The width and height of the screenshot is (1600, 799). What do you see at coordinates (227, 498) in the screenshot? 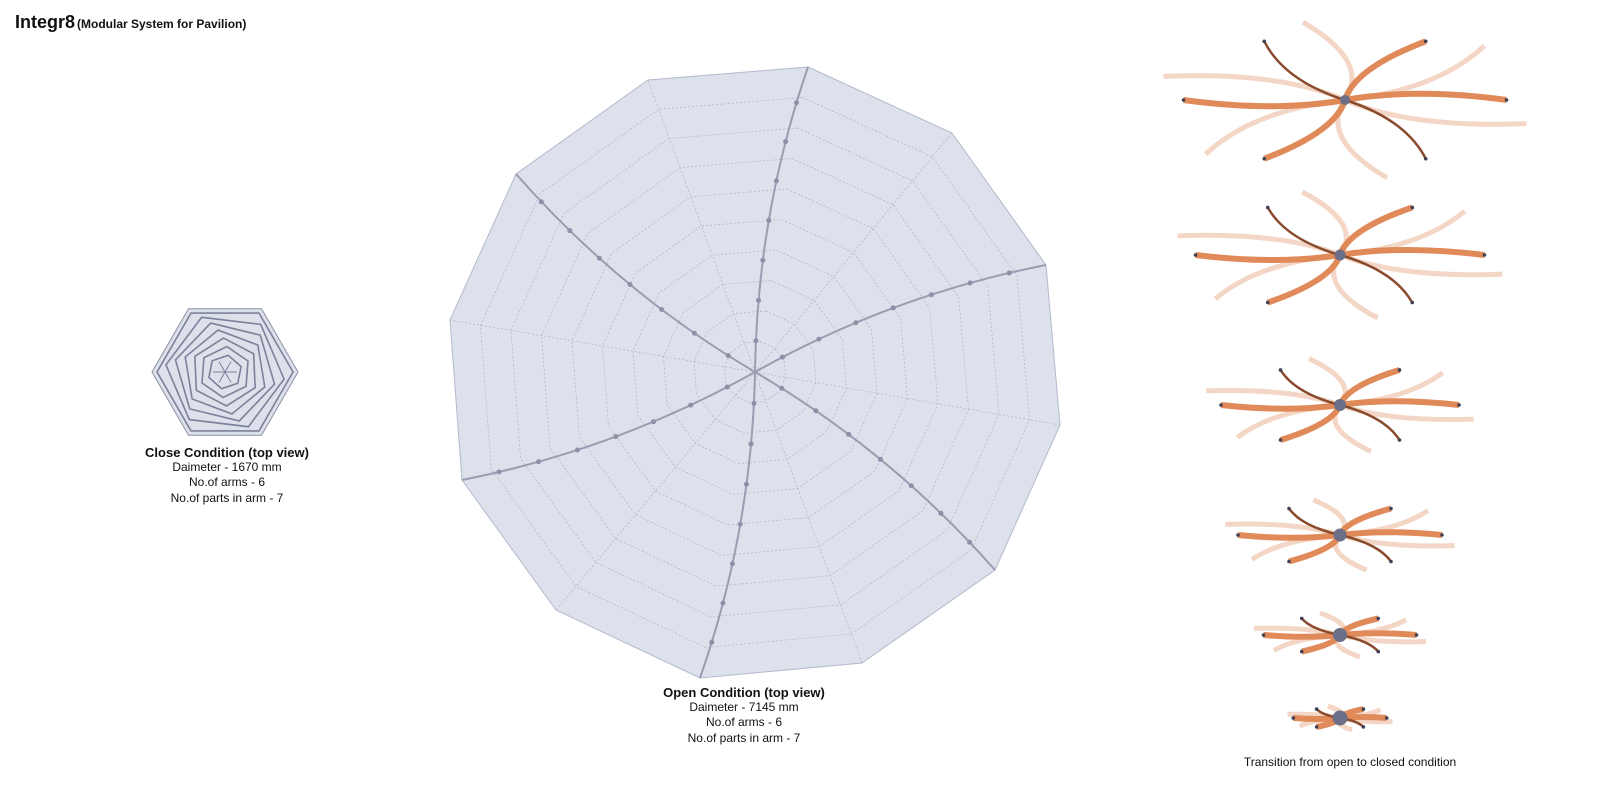
I see `close-line: No.of parts in arm - 7` at bounding box center [227, 498].